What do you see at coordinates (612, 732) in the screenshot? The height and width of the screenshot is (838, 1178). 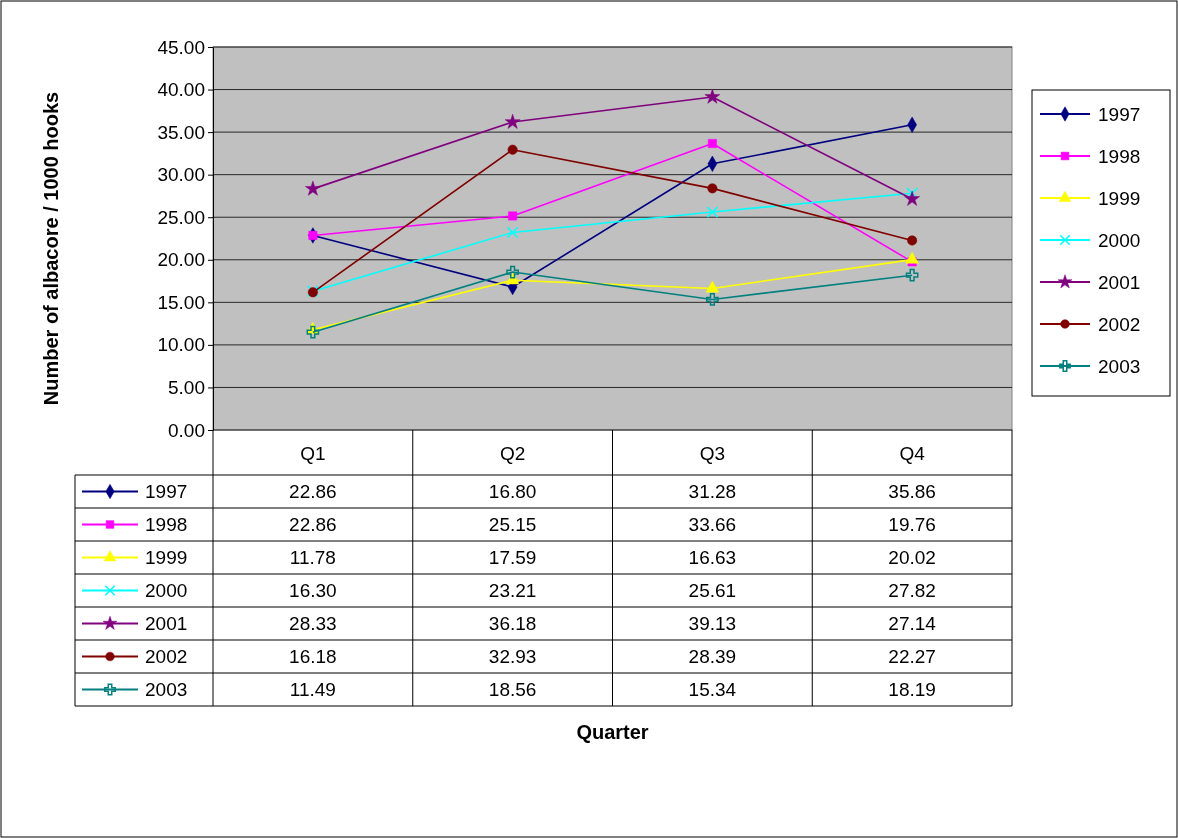 I see `text: Quarter` at bounding box center [612, 732].